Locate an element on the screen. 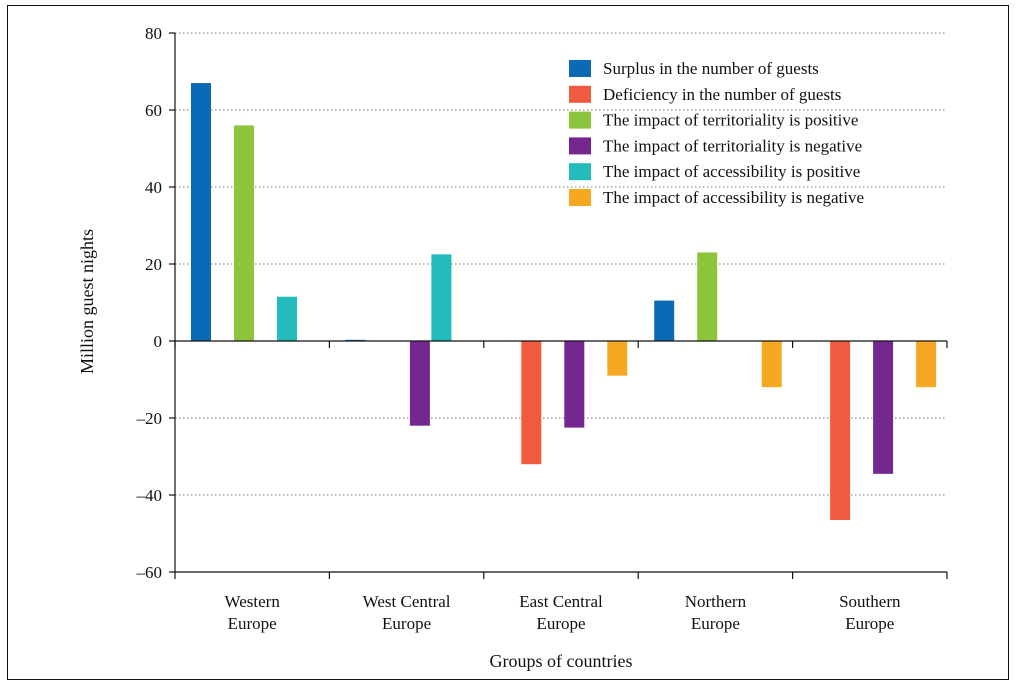 This screenshot has width=1018, height=687. y-tick-label: 60 is located at coordinates (153, 110).